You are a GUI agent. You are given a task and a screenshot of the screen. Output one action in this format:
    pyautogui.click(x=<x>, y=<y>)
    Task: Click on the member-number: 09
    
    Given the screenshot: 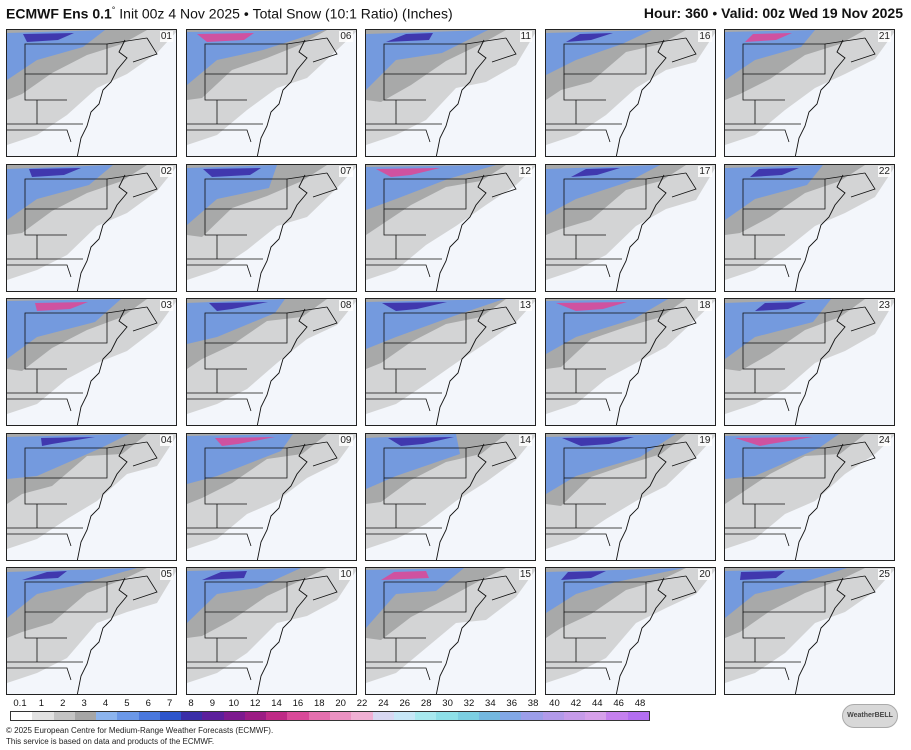 What is the action you would take?
    pyautogui.click(x=346, y=440)
    